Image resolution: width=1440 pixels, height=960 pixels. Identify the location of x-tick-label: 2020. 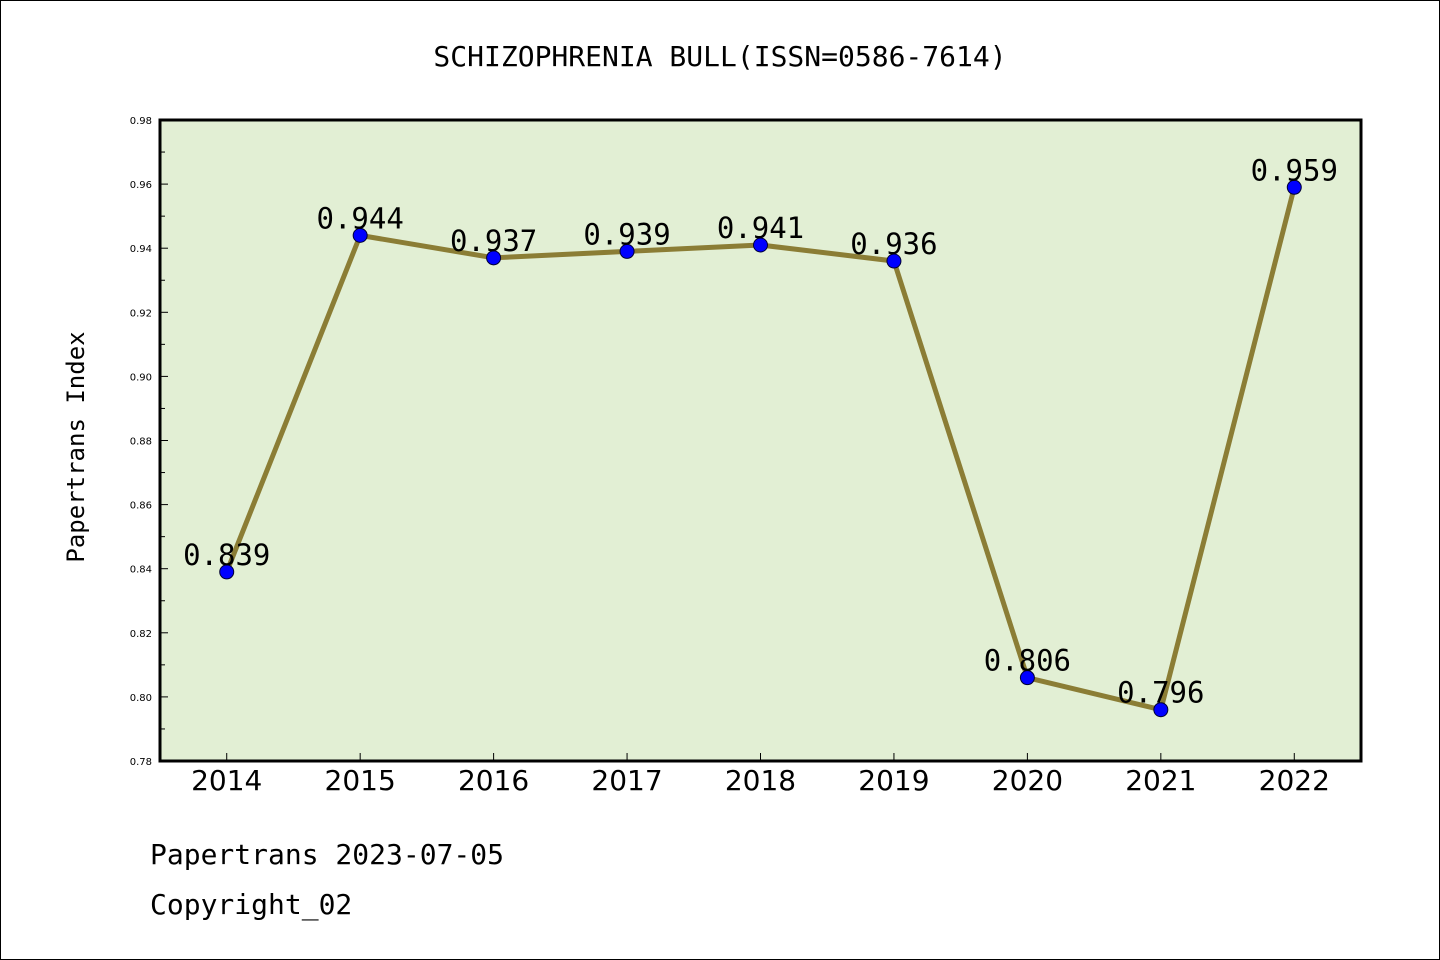
(1027, 780).